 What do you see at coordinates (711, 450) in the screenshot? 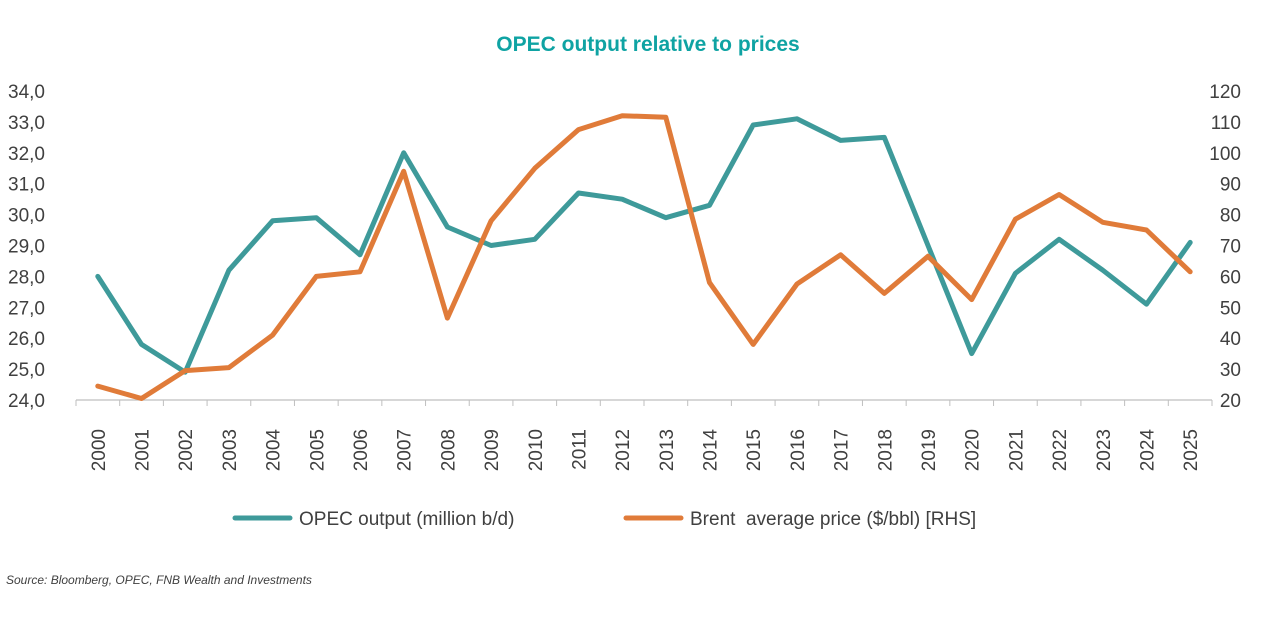
I see `x-axis-tick-label: 2014` at bounding box center [711, 450].